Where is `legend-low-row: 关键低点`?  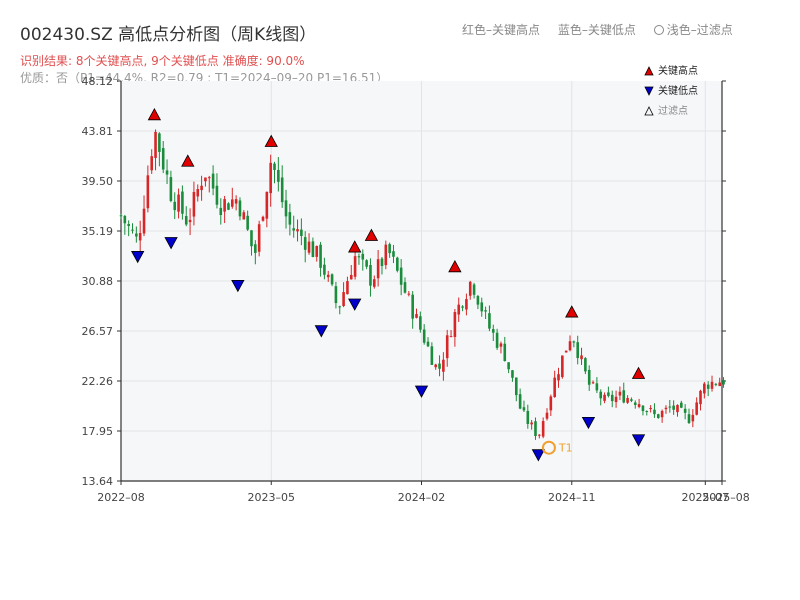
legend-low-row: 关键低点 is located at coordinates (671, 94).